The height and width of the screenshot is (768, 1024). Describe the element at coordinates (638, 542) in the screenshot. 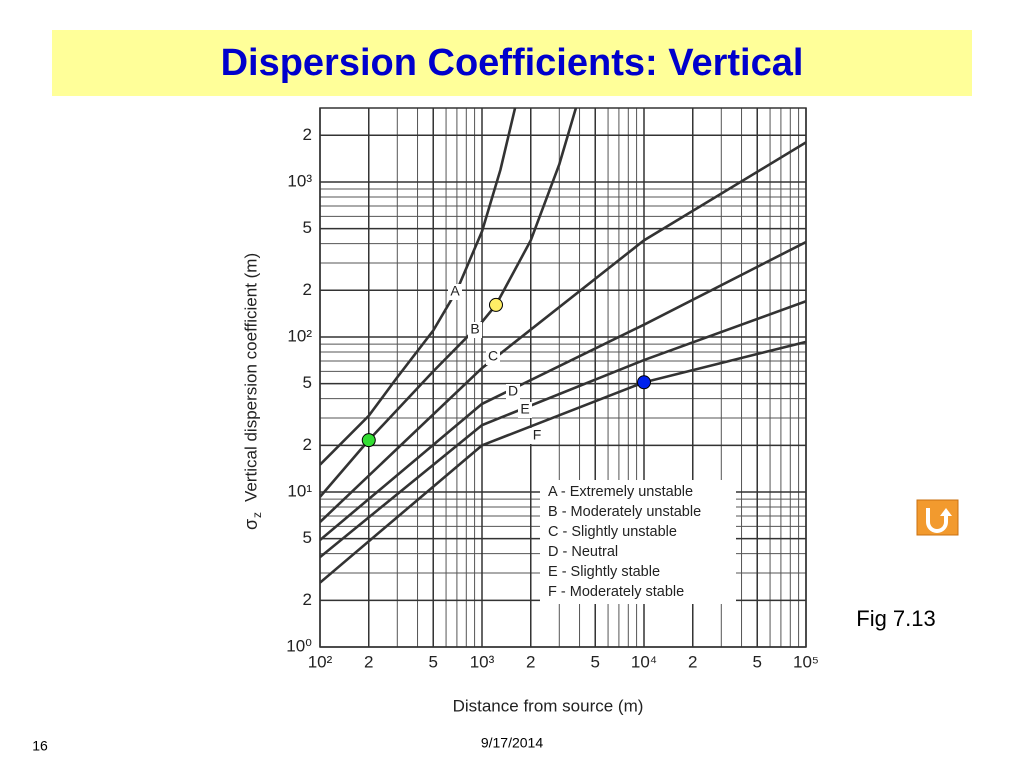

I see `legend-box` at that location.